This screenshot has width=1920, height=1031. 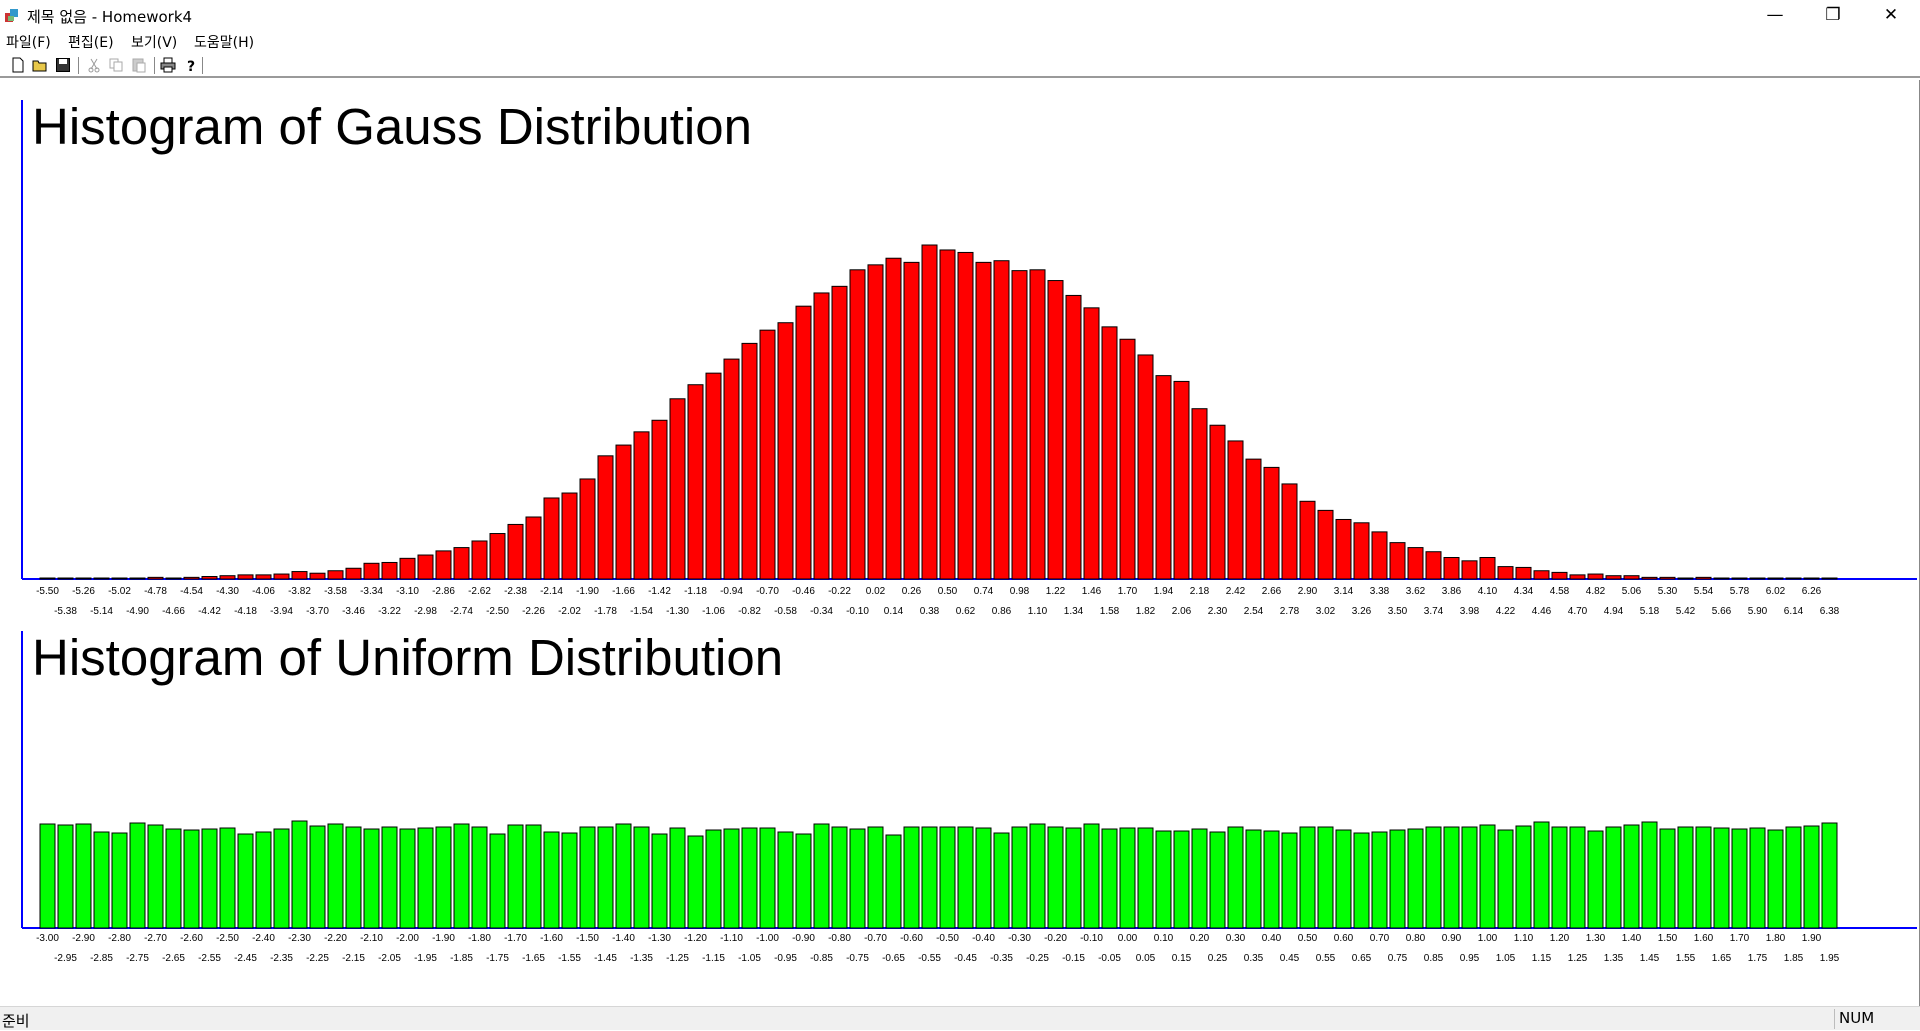 I want to click on x-tick-label: -1.90, so click(x=443, y=938).